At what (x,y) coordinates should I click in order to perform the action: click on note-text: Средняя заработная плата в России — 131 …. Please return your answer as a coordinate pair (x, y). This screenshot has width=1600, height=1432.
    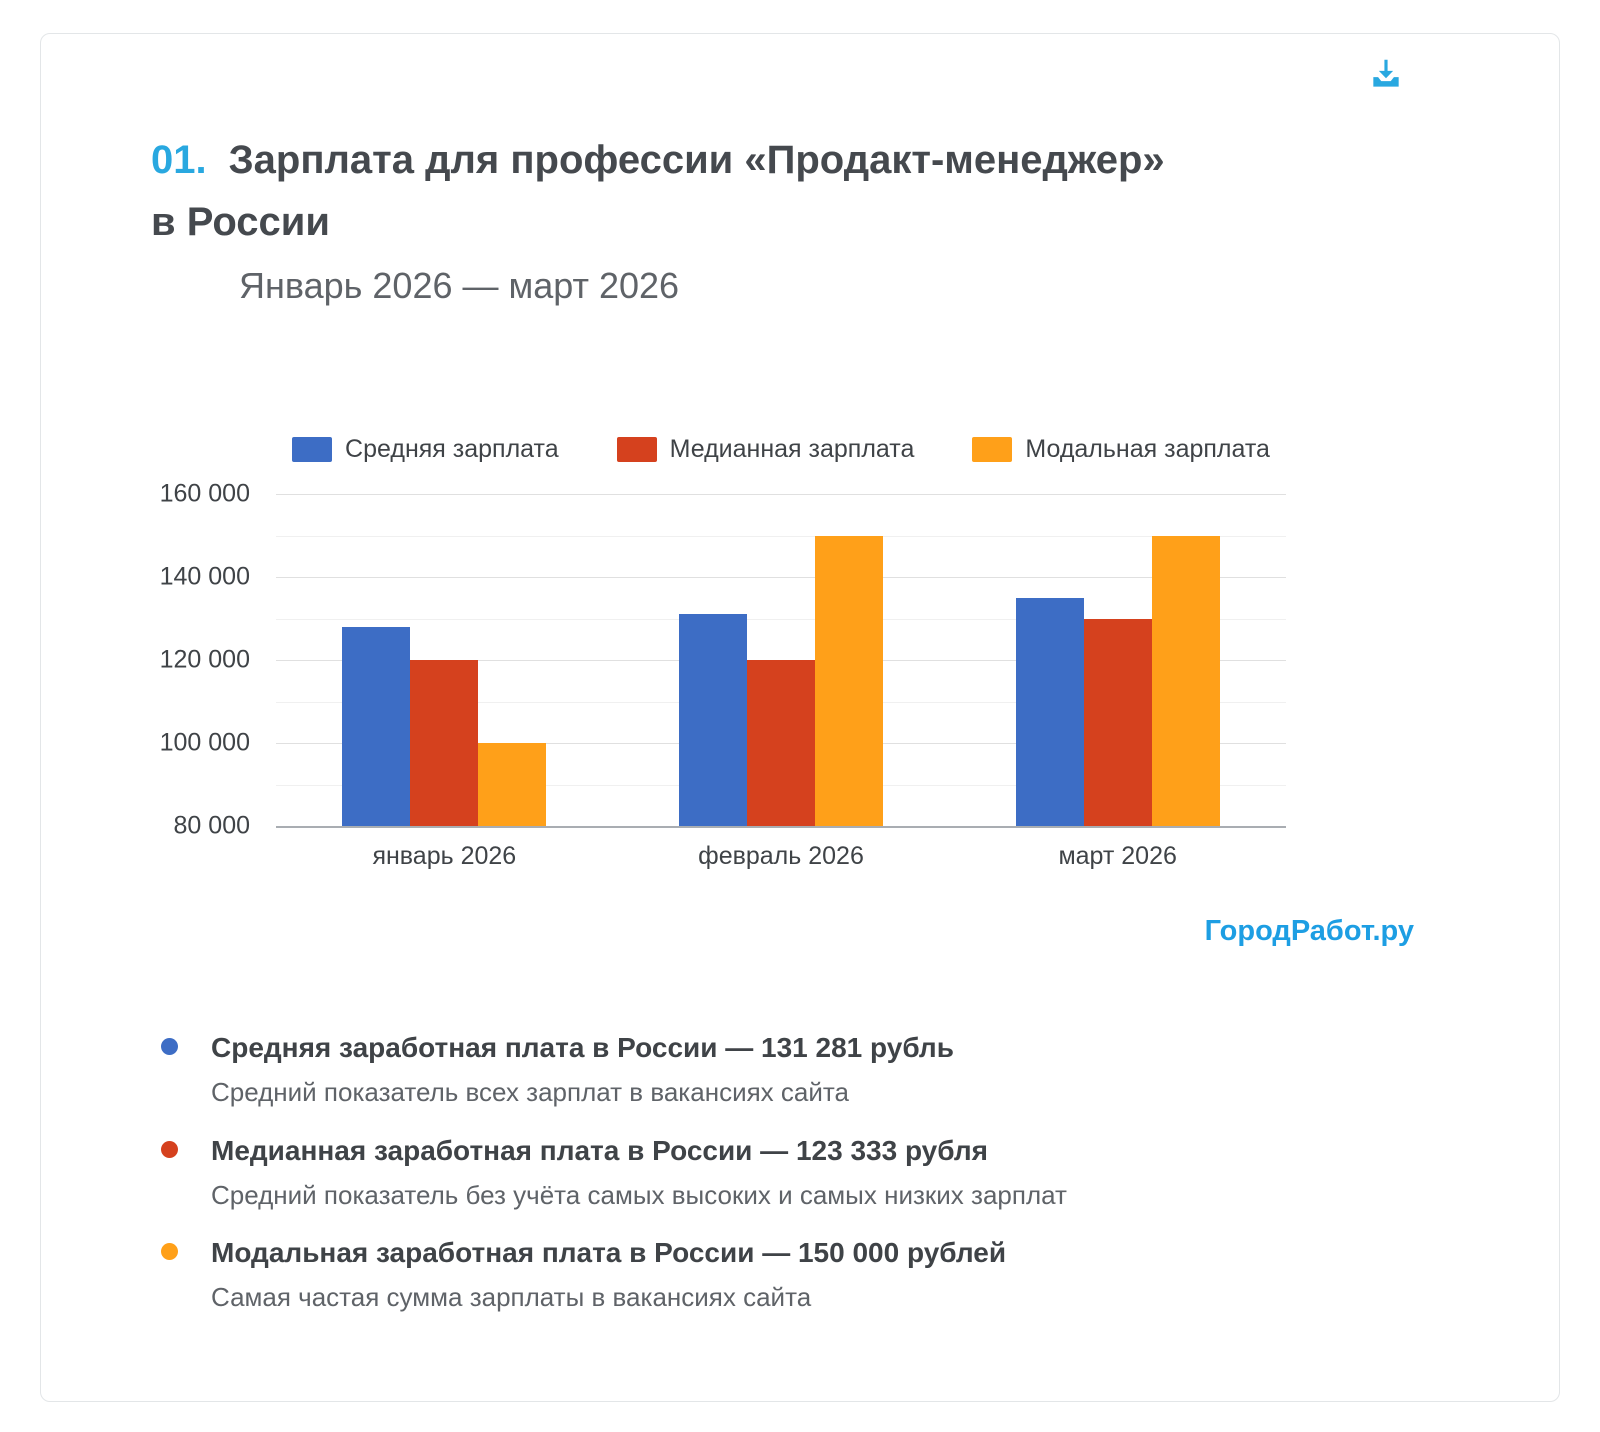
    Looking at the image, I should click on (582, 1069).